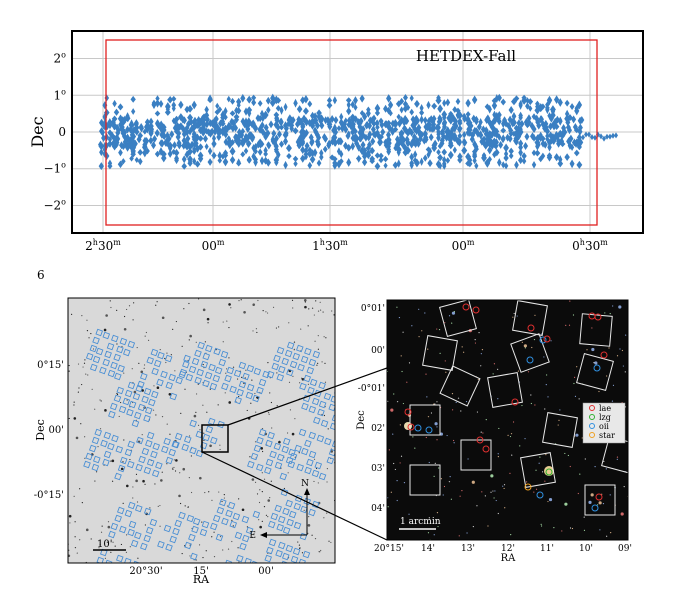 This screenshot has width=700, height=610. What do you see at coordinates (508, 549) in the screenshot?
I see `br-x-ticklabel: 12'` at bounding box center [508, 549].